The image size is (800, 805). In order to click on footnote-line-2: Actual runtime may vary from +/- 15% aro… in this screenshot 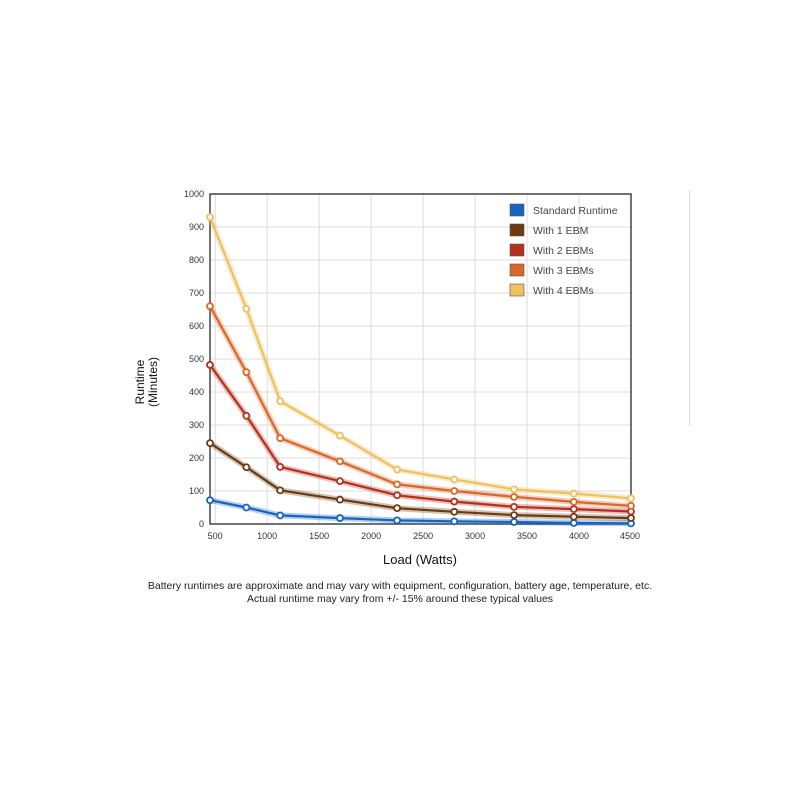, I will do `click(400, 599)`.